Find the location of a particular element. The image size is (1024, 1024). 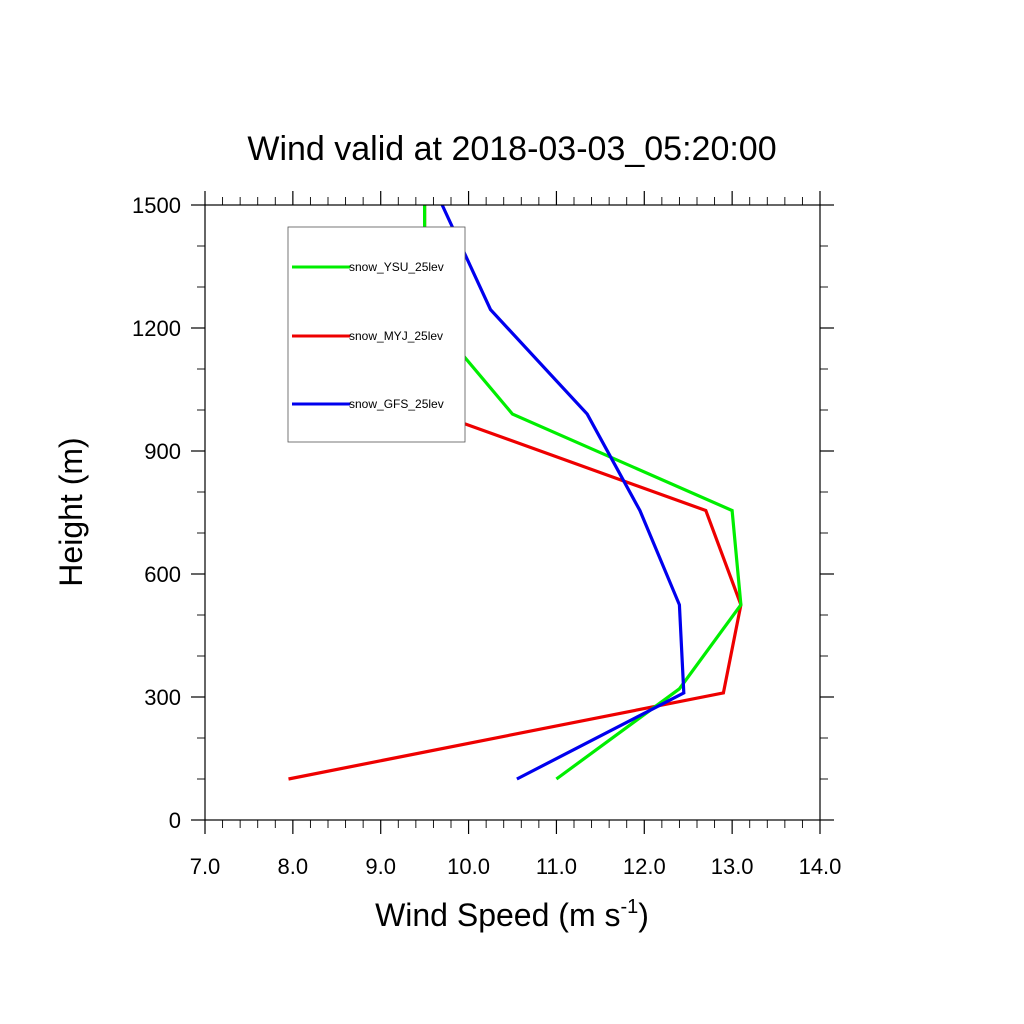

y-tick-label: 1200 is located at coordinates (156, 328).